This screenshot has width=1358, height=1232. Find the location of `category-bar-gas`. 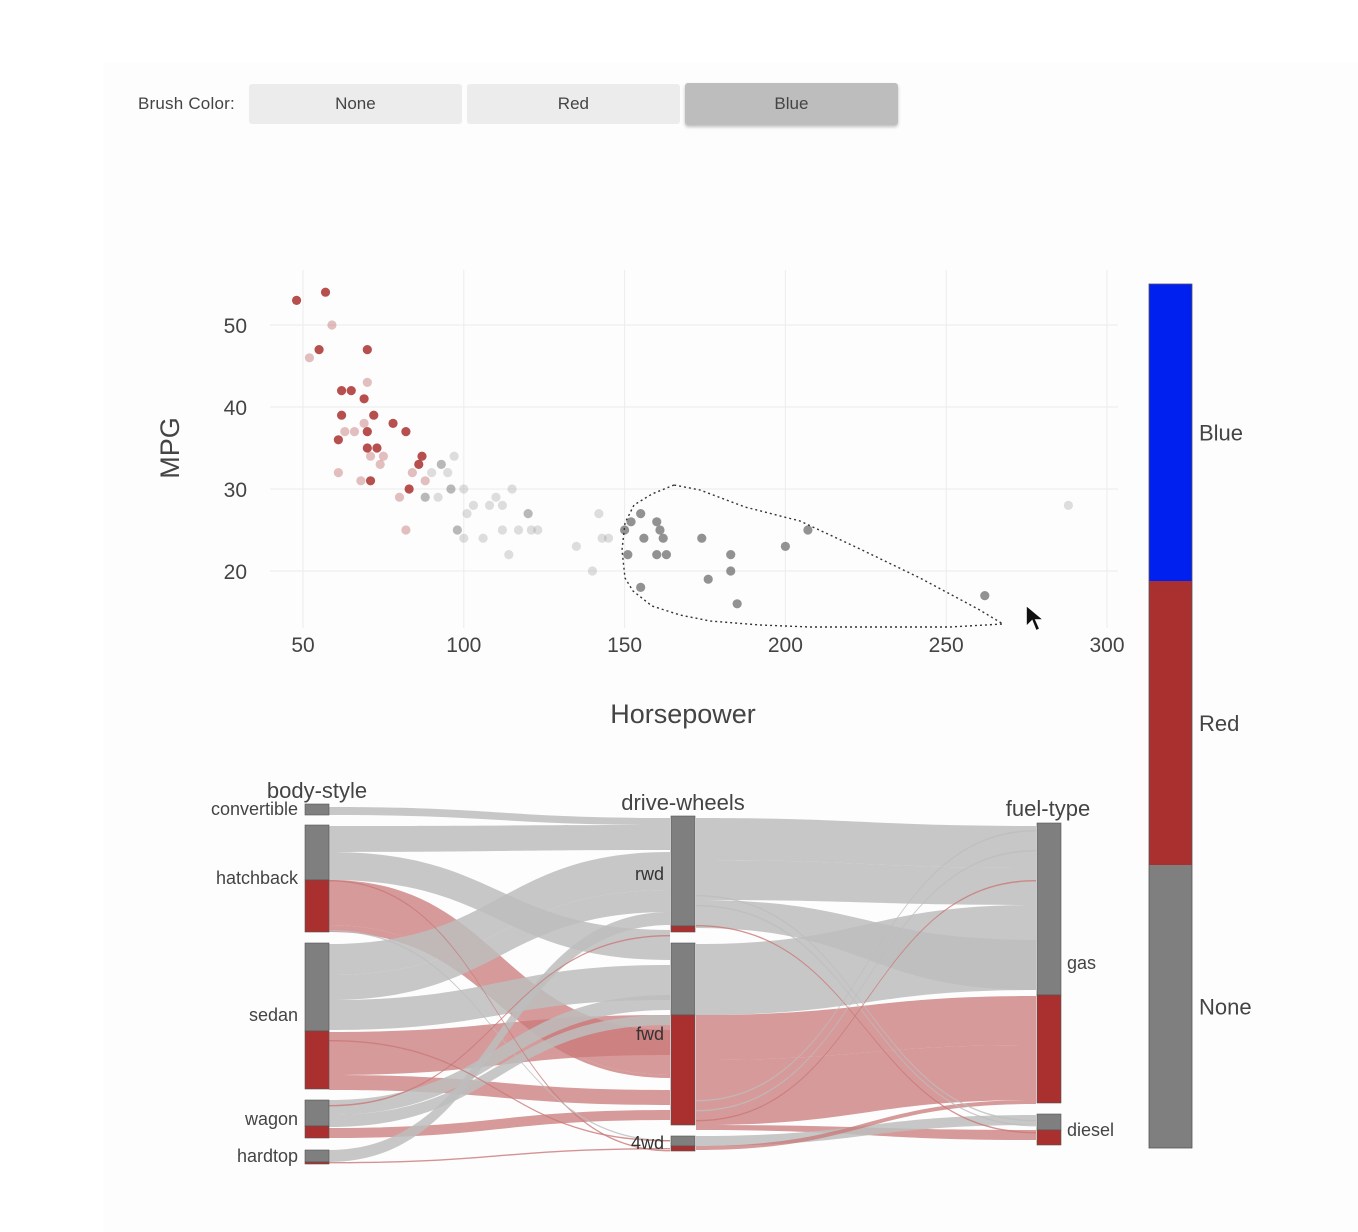

category-bar-gas is located at coordinates (1049, 1049).